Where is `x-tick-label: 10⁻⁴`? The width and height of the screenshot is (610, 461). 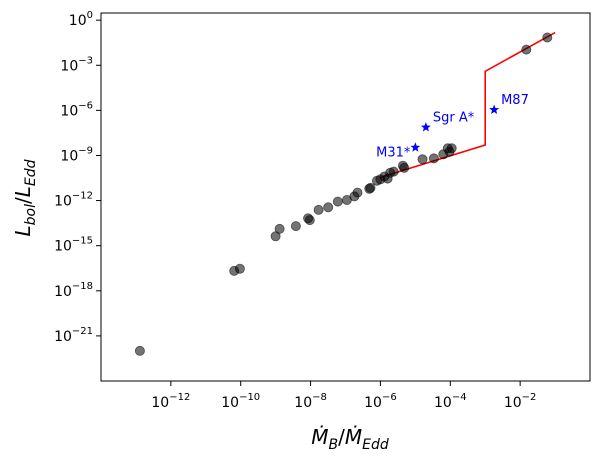 x-tick-label: 10⁻⁴ is located at coordinates (450, 401).